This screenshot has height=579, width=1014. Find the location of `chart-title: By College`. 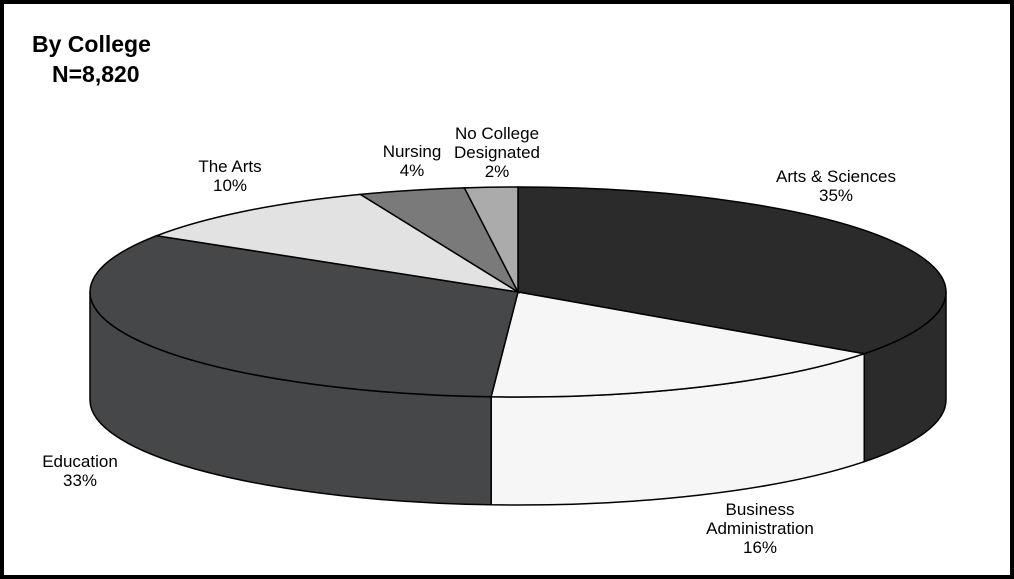

chart-title: By College is located at coordinates (91, 44).